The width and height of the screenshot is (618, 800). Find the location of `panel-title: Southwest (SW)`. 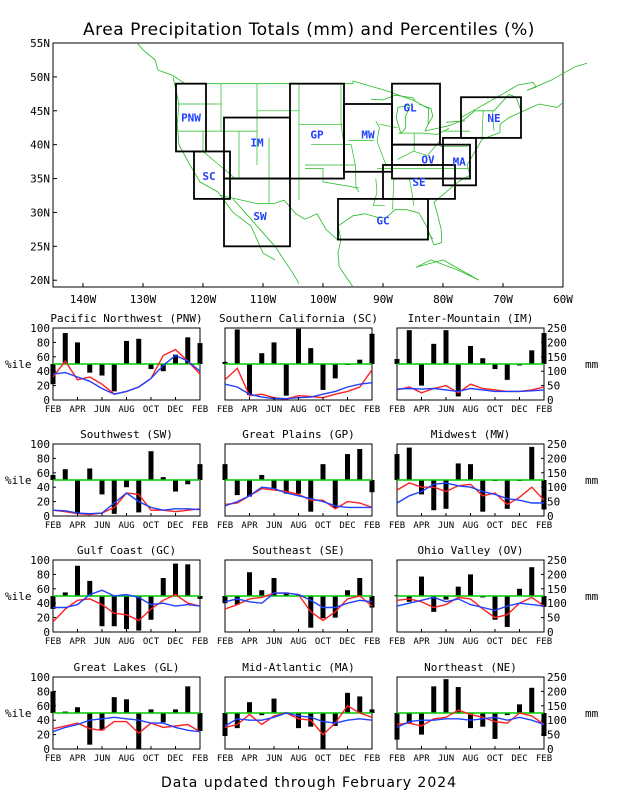

panel-title: Southwest (SW) is located at coordinates (126, 434).